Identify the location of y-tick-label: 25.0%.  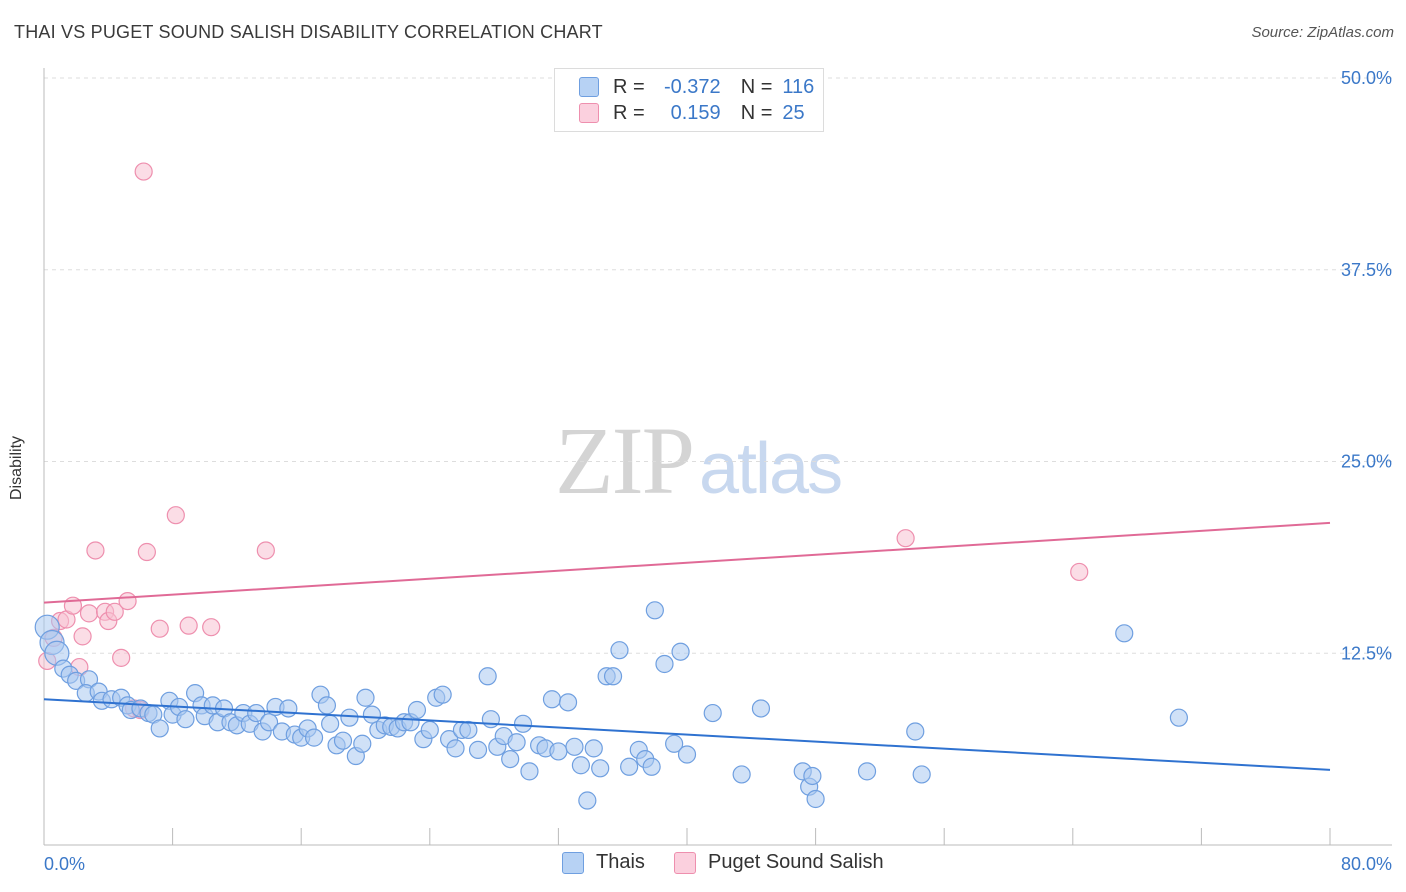
(1366, 462).